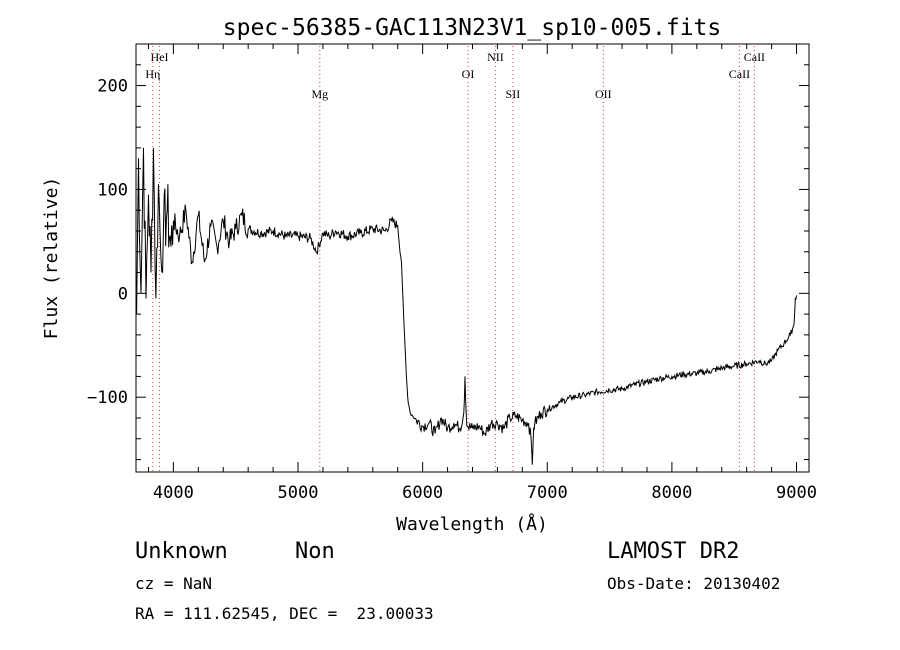  I want to click on x-tick-label: 4000, so click(173, 493).